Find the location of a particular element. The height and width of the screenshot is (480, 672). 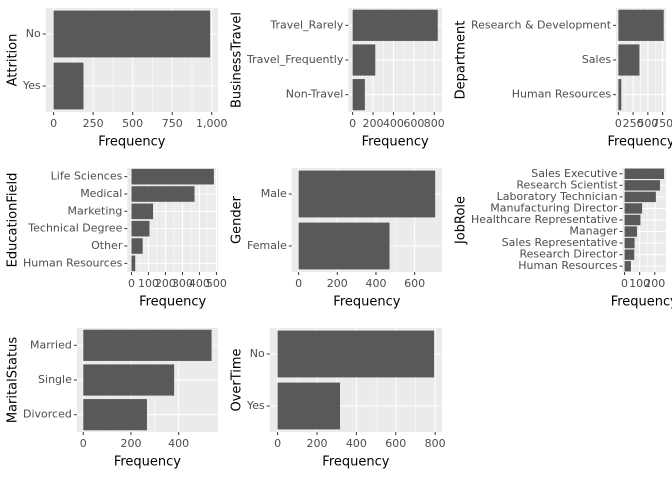

y-tick-label: Manufacturing Director is located at coordinates (554, 207).